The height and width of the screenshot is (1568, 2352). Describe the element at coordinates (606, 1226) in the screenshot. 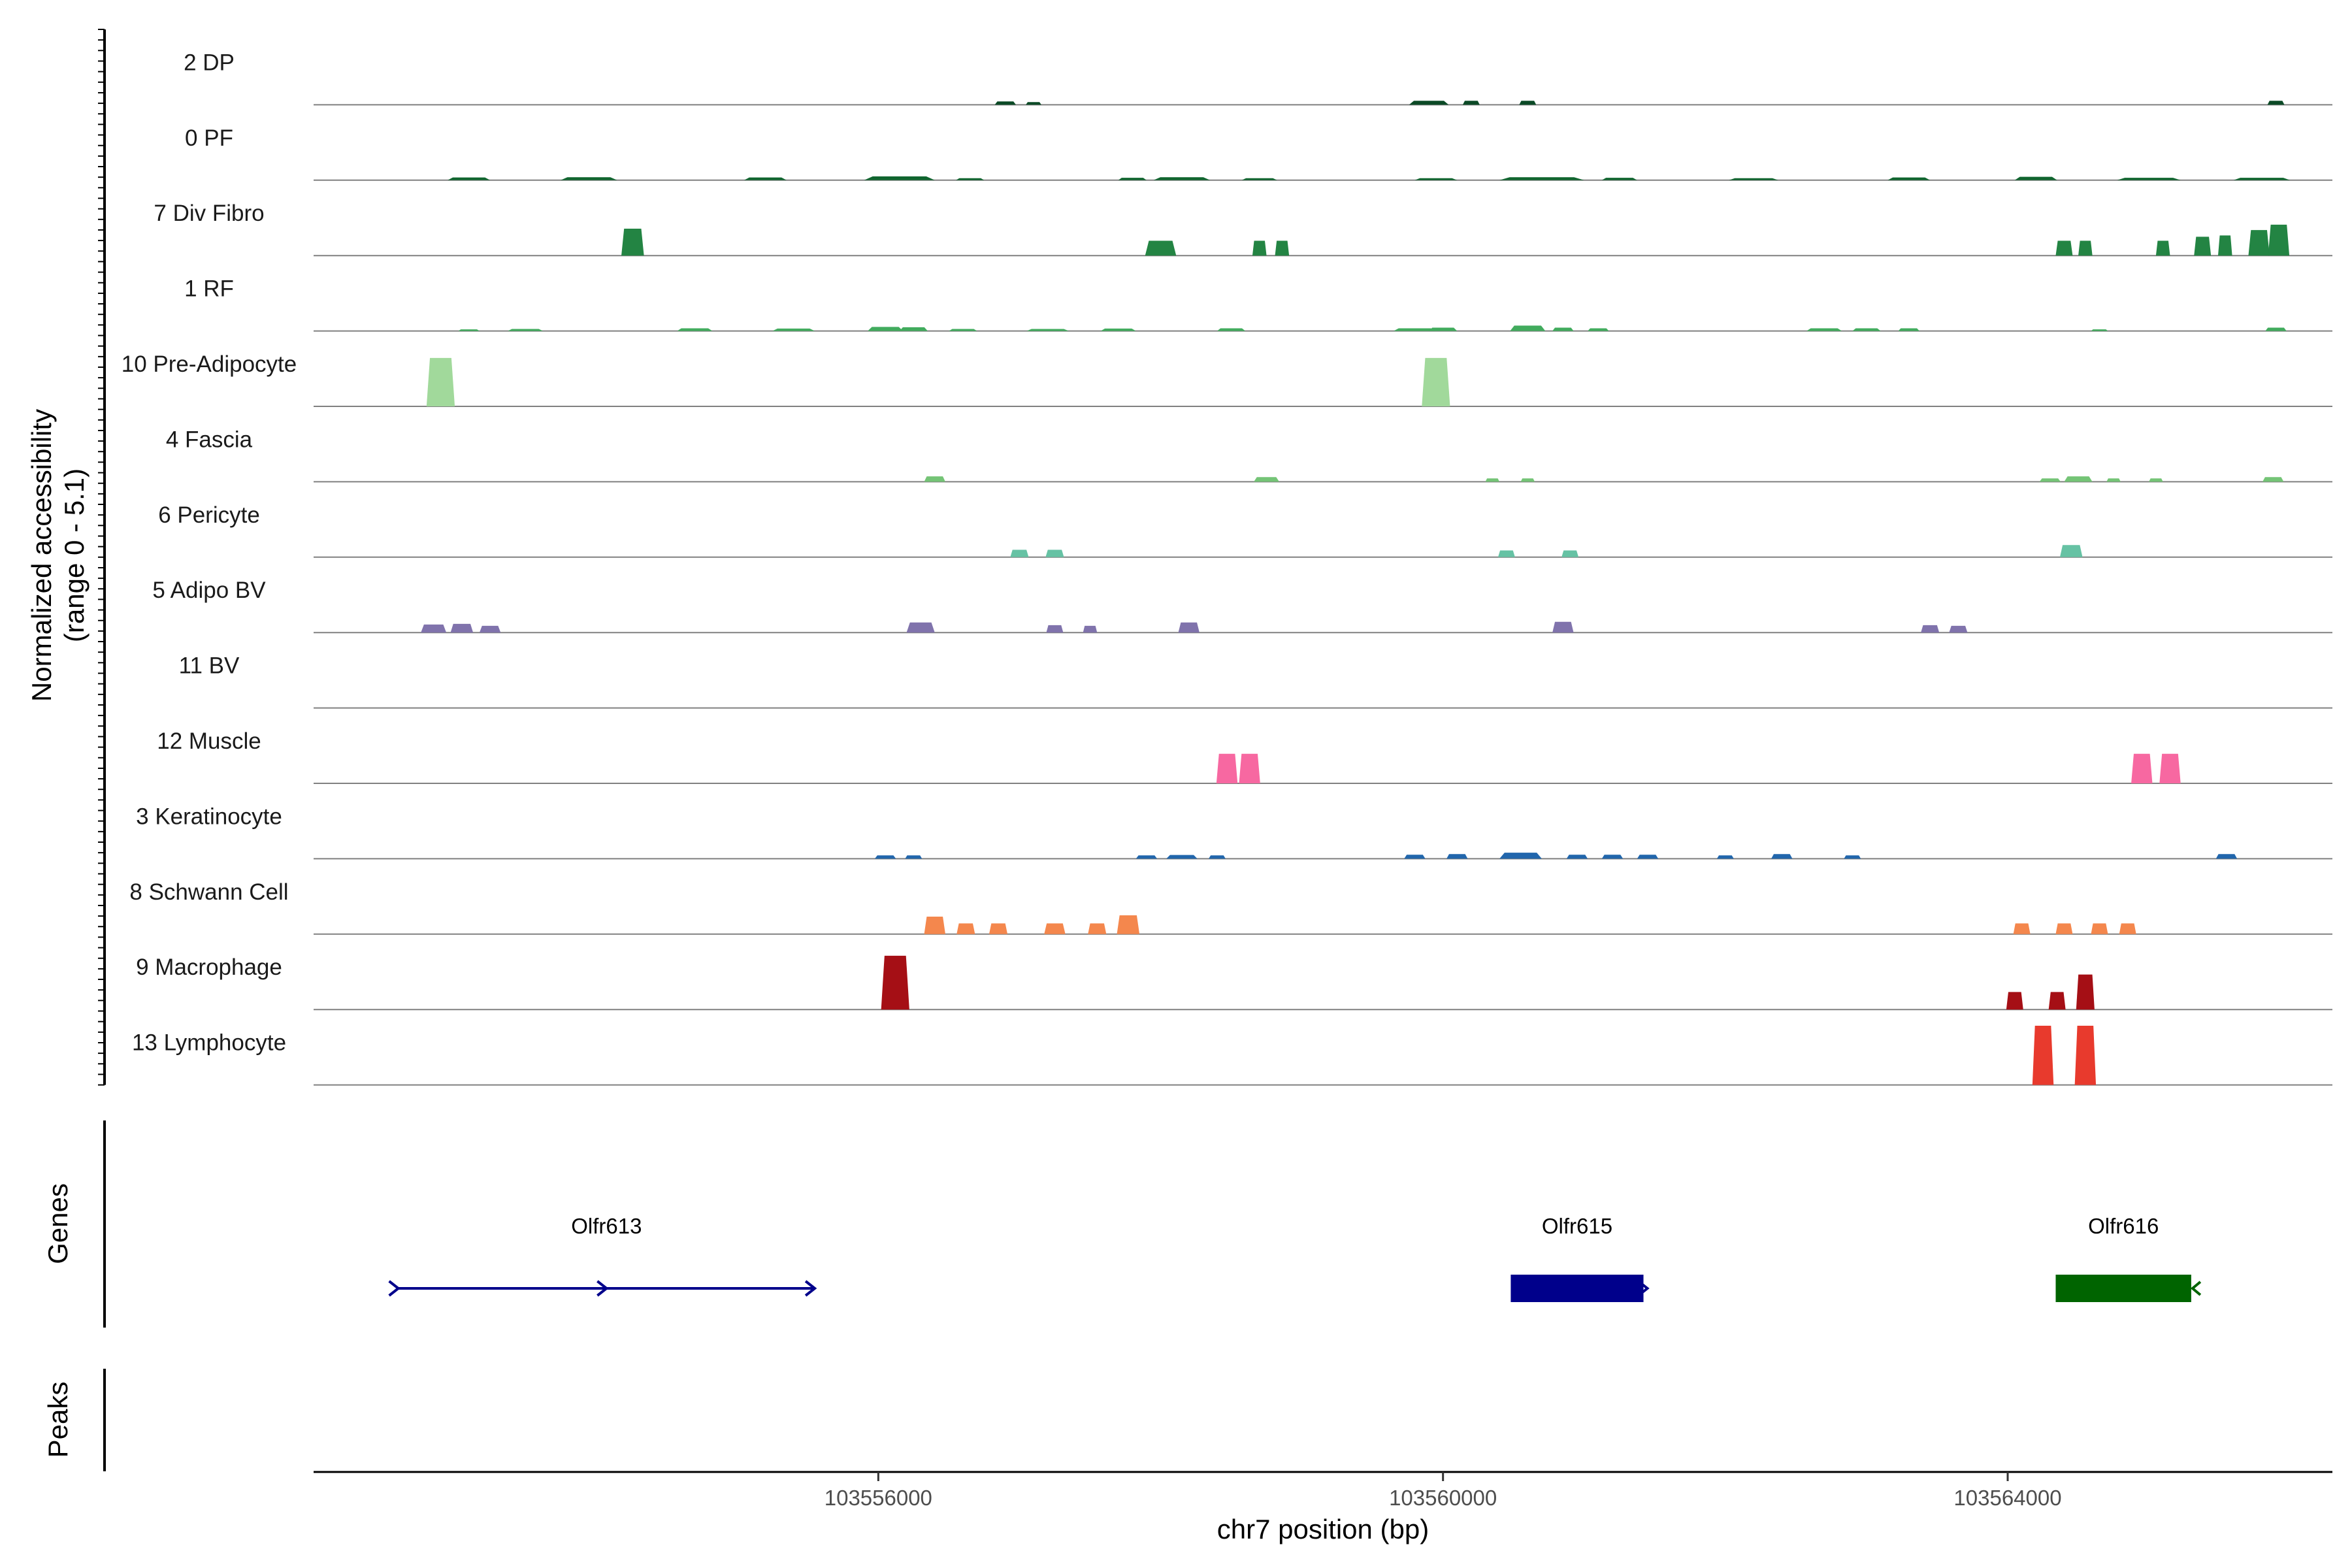

I see `gene-label: Olfr613` at that location.